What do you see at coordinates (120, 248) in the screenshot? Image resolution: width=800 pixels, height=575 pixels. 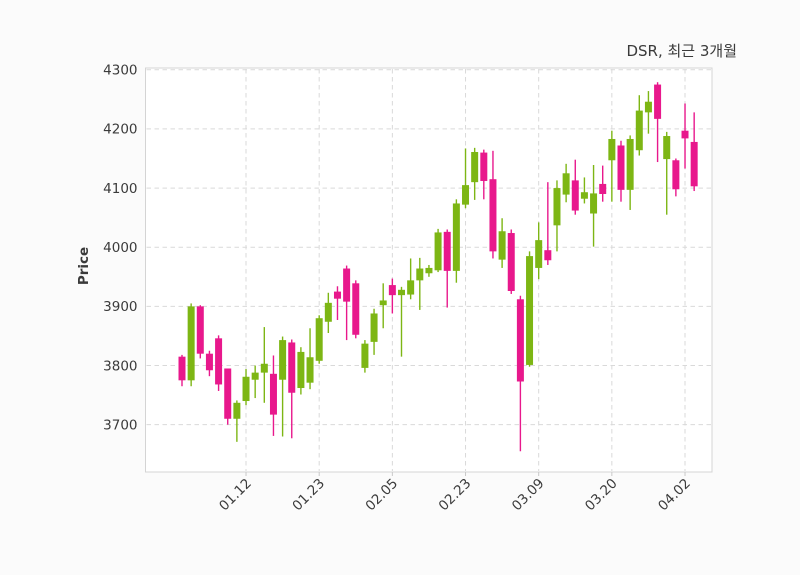 I see `y-tick-label: 4000` at bounding box center [120, 248].